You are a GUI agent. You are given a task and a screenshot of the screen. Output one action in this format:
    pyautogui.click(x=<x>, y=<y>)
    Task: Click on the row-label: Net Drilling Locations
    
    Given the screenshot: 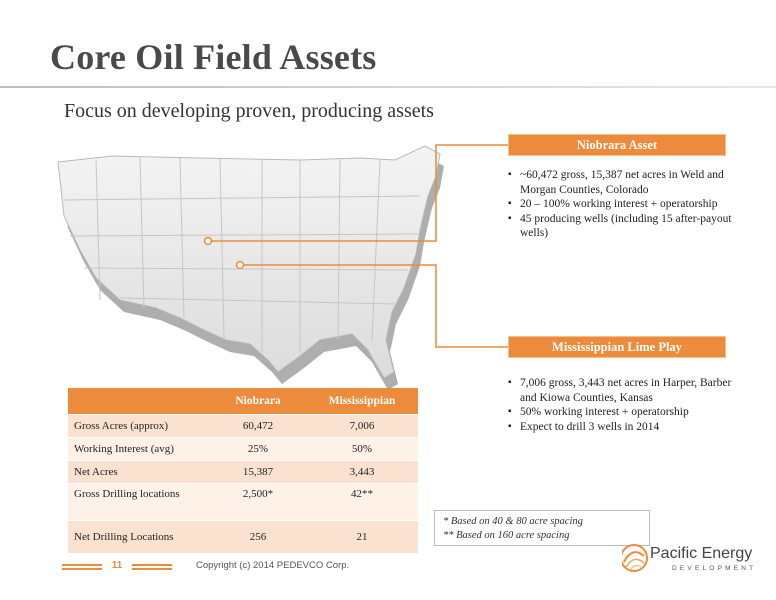 What is the action you would take?
    pyautogui.click(x=139, y=536)
    